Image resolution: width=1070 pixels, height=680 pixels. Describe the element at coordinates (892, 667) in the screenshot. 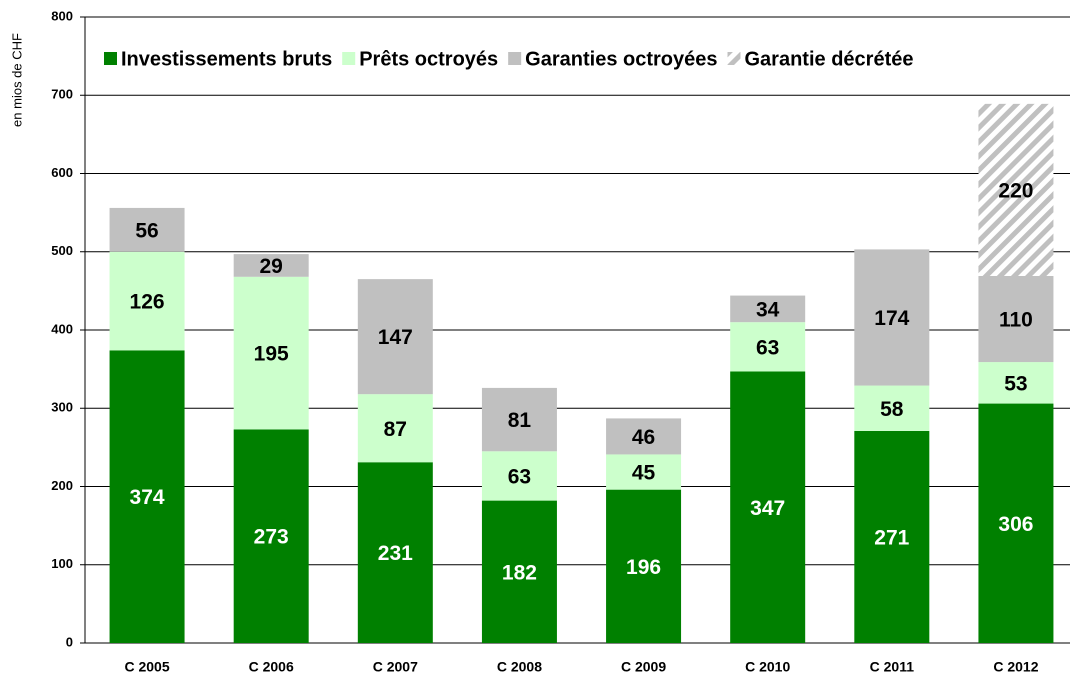

I see `x-tick-label: C 2011` at that location.